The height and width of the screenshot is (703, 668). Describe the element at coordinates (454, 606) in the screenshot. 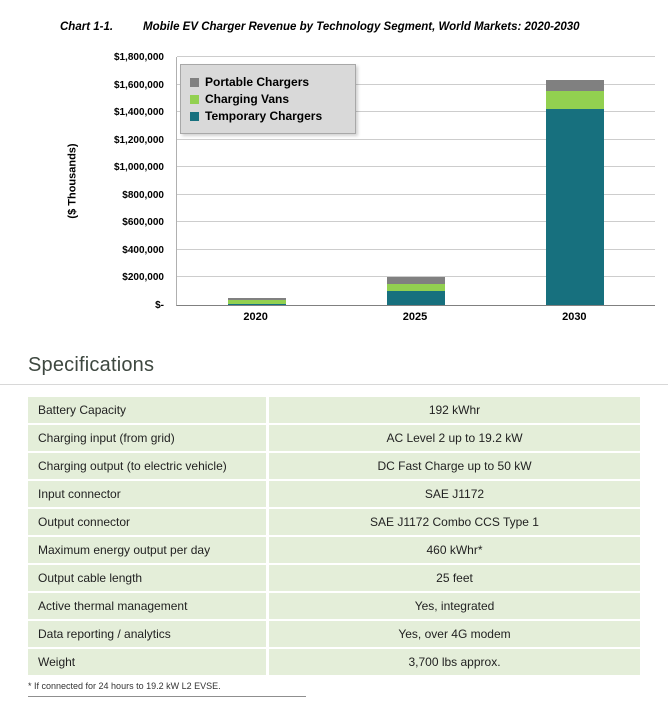

I see `spec-value: Yes, integrated` at that location.